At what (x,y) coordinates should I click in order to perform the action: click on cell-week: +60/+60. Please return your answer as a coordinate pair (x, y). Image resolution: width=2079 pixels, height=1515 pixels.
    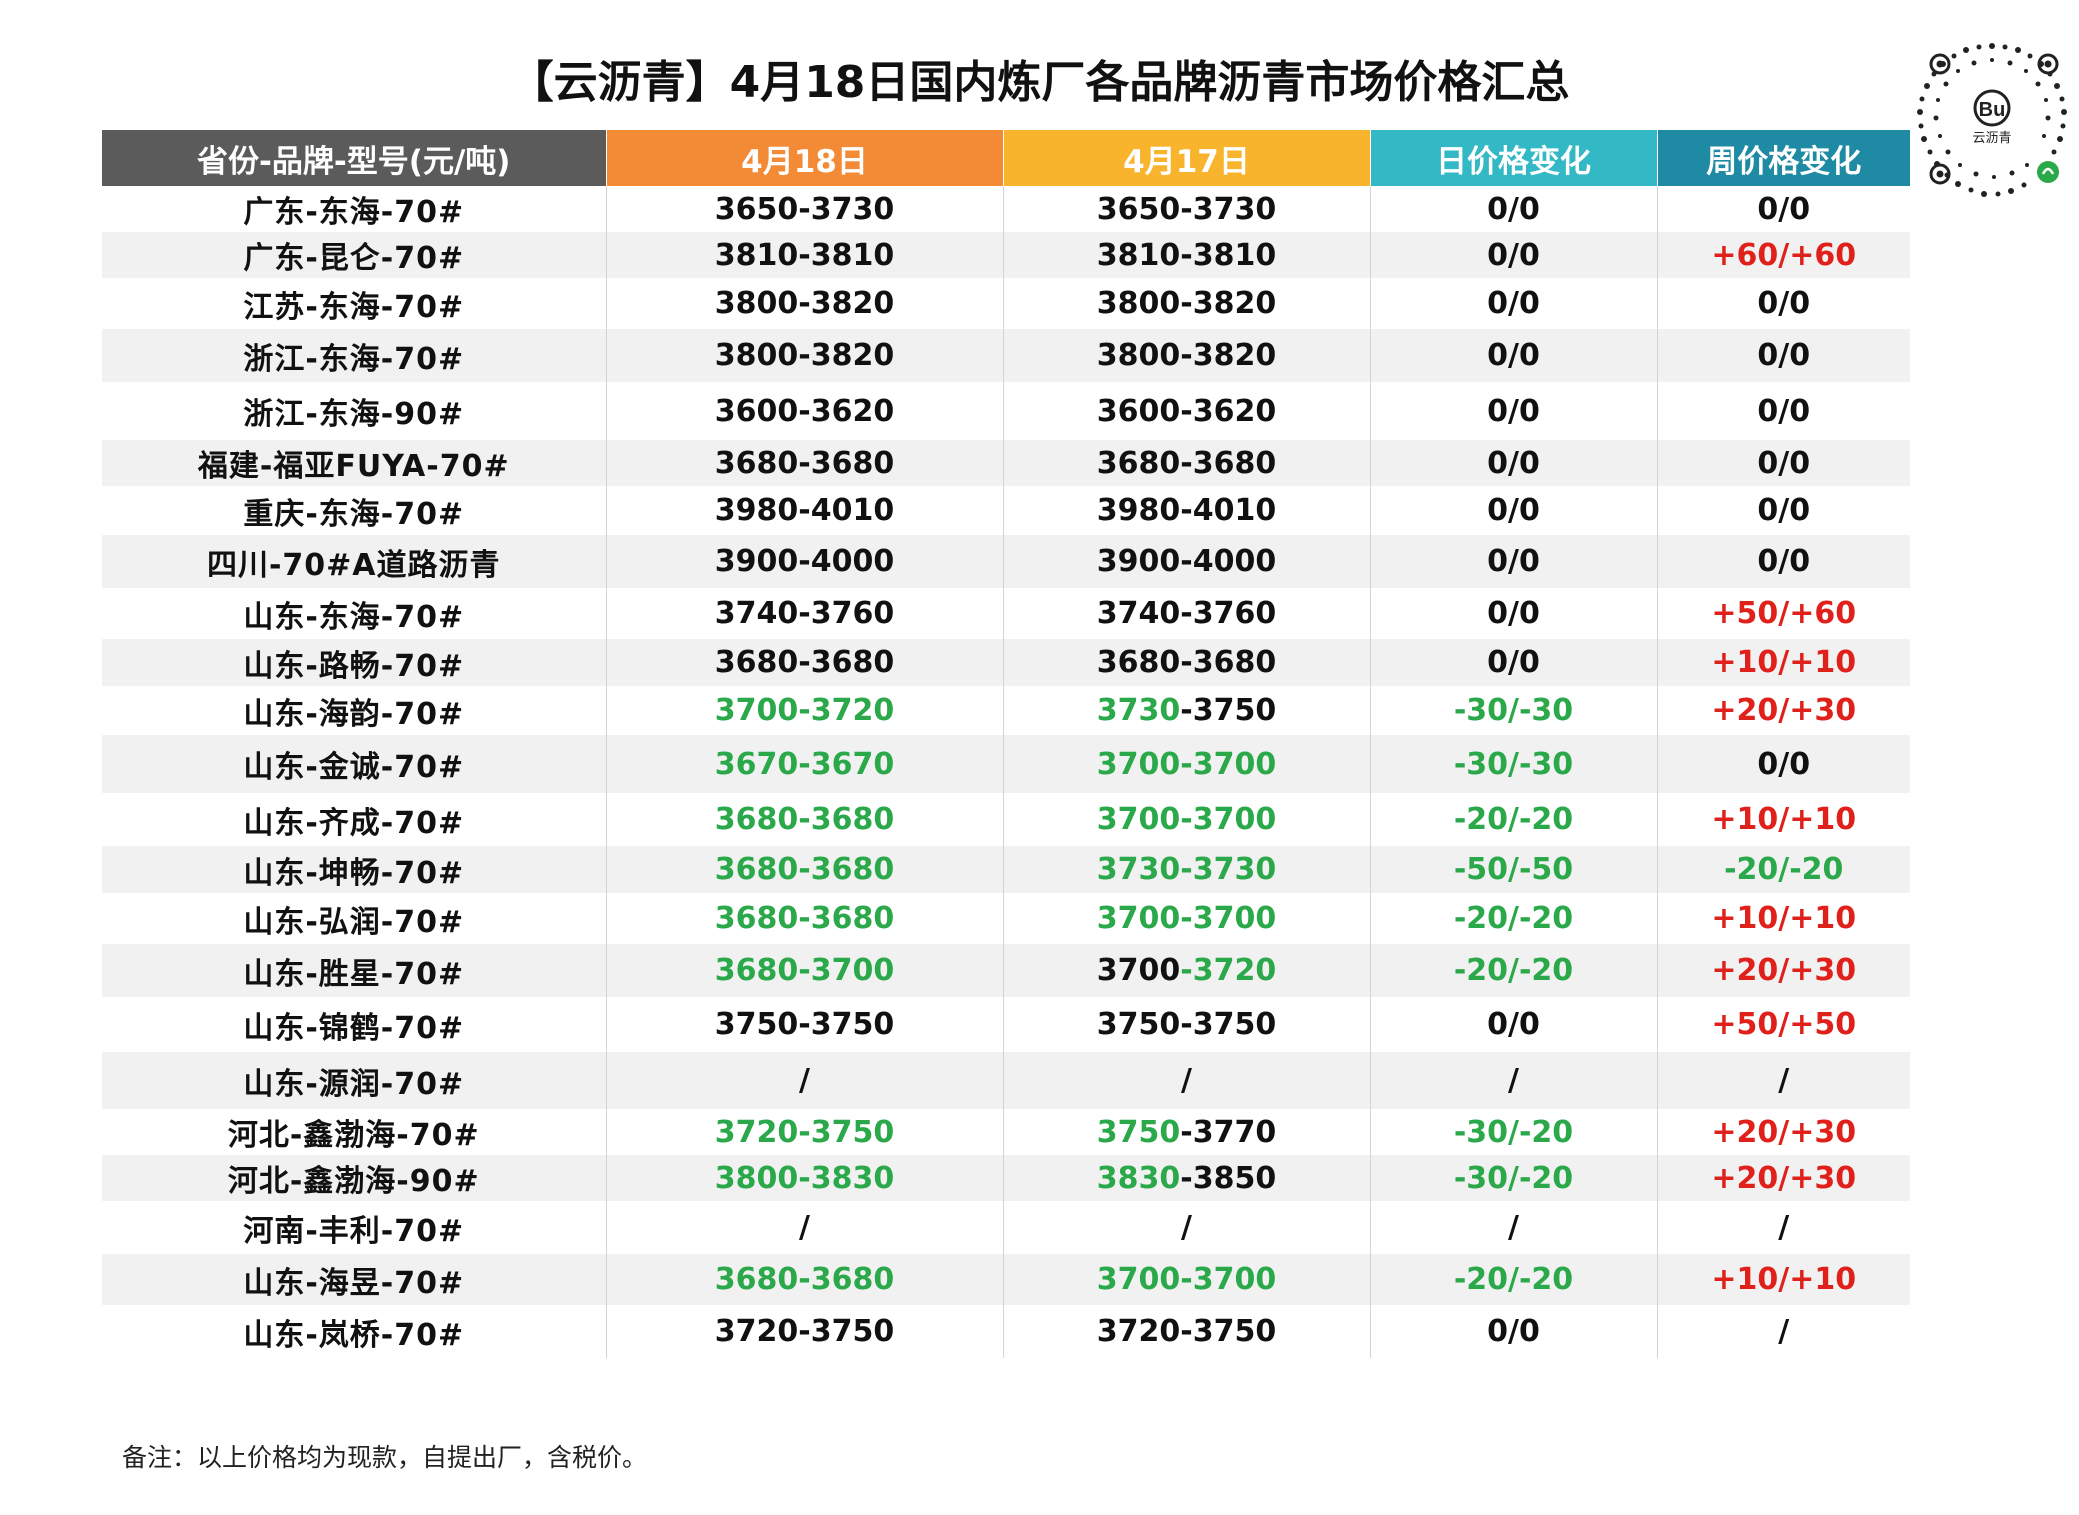
    Looking at the image, I should click on (1783, 255).